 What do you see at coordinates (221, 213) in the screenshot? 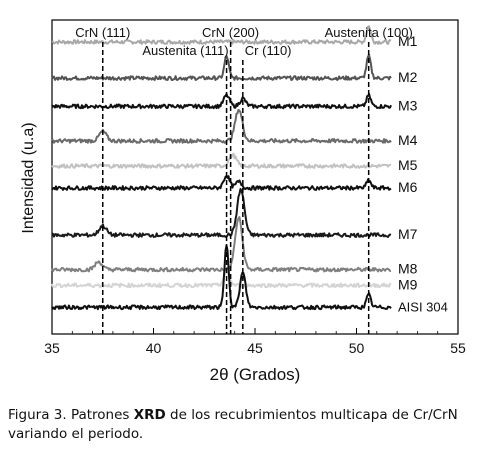
I see `series-line-m7` at bounding box center [221, 213].